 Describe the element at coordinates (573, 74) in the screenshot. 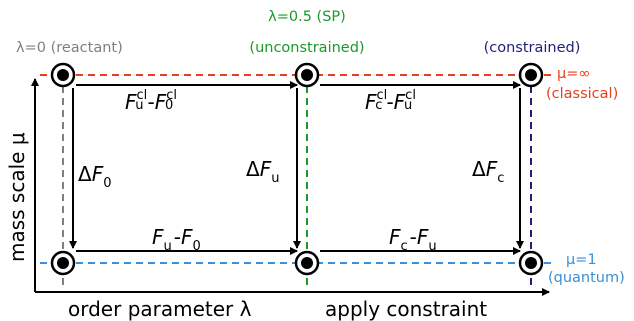

I see `classical-mu-label: μ=∞` at that location.